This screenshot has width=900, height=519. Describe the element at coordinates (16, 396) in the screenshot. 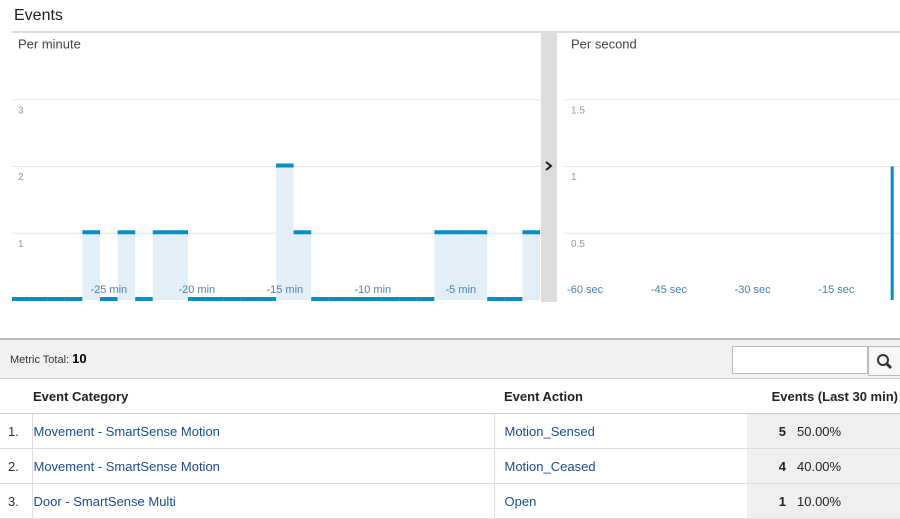

I see `header-cell` at that location.